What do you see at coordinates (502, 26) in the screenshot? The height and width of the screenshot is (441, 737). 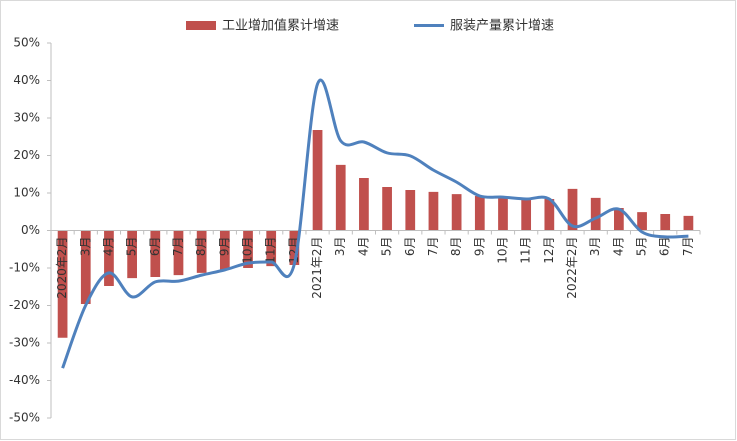 I see `legend-label: 服装产量累计增速` at bounding box center [502, 26].